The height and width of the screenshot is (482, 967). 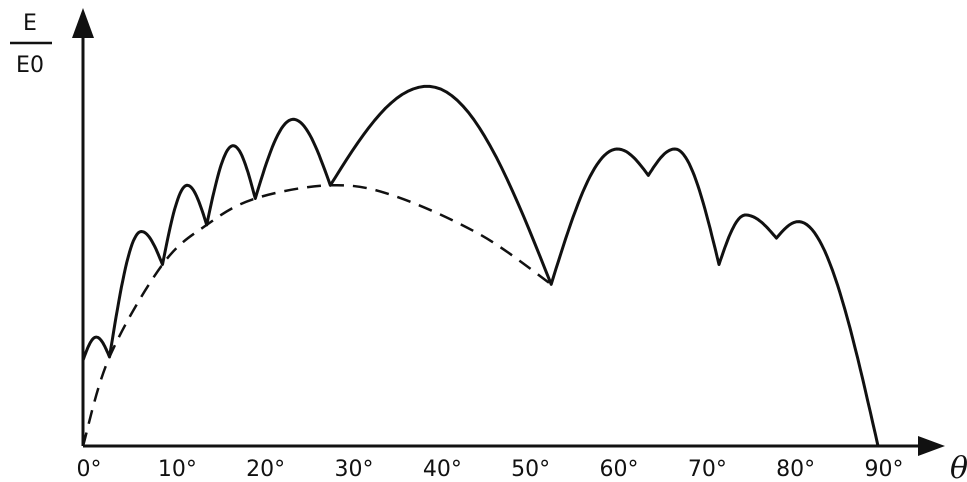 What do you see at coordinates (354, 469) in the screenshot?
I see `x-tick-label: 30°` at bounding box center [354, 469].